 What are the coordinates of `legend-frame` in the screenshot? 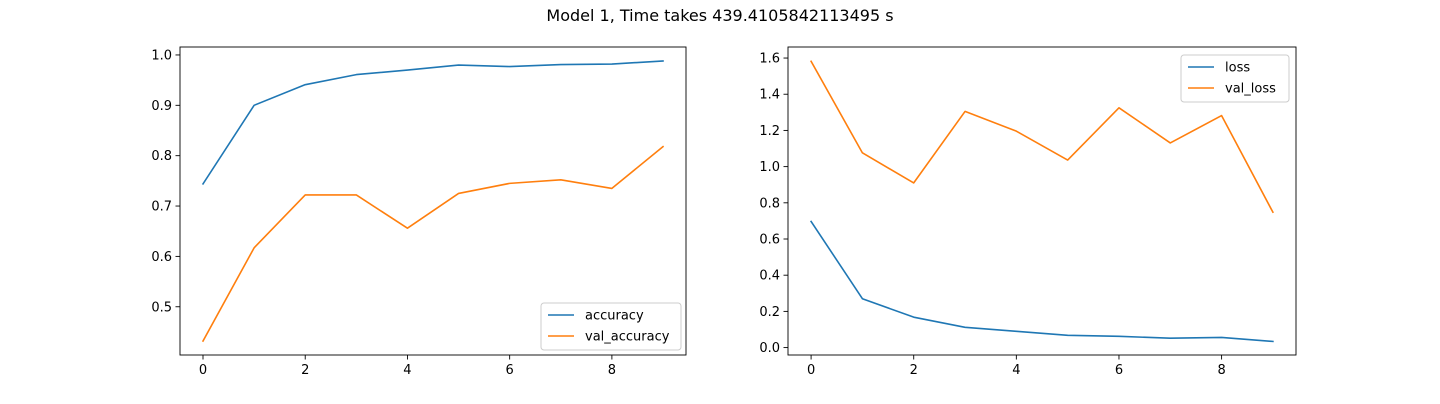 It's located at (611, 326).